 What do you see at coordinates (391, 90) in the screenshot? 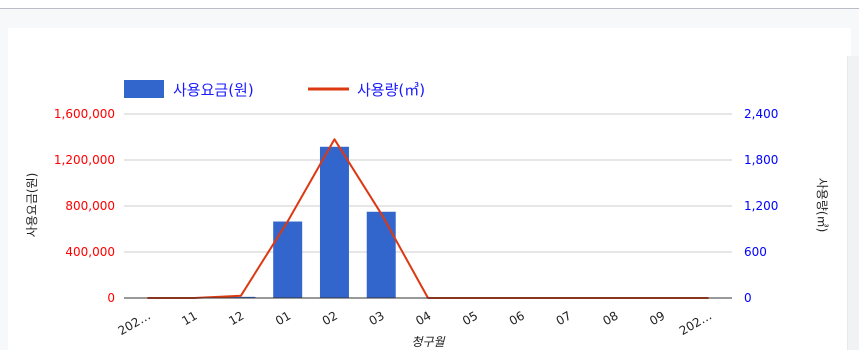
I see `legend-label-line: 사용량(㎥)` at bounding box center [391, 90].